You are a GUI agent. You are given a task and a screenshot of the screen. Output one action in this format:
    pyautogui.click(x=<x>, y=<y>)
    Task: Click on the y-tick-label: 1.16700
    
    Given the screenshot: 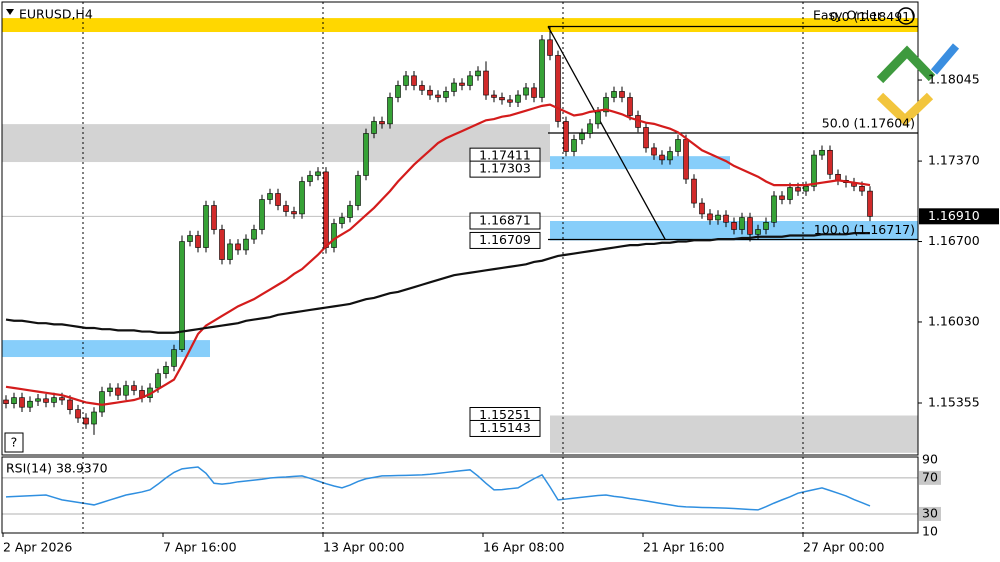 What is the action you would take?
    pyautogui.click(x=954, y=240)
    